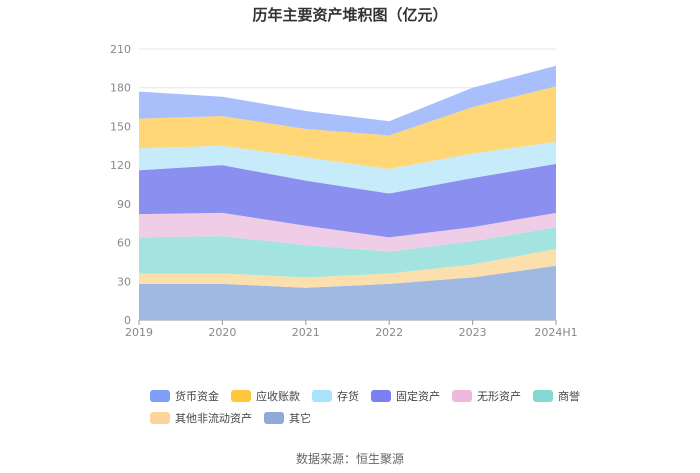 The width and height of the screenshot is (700, 473). I want to click on area-series-固定资产, so click(347, 200).